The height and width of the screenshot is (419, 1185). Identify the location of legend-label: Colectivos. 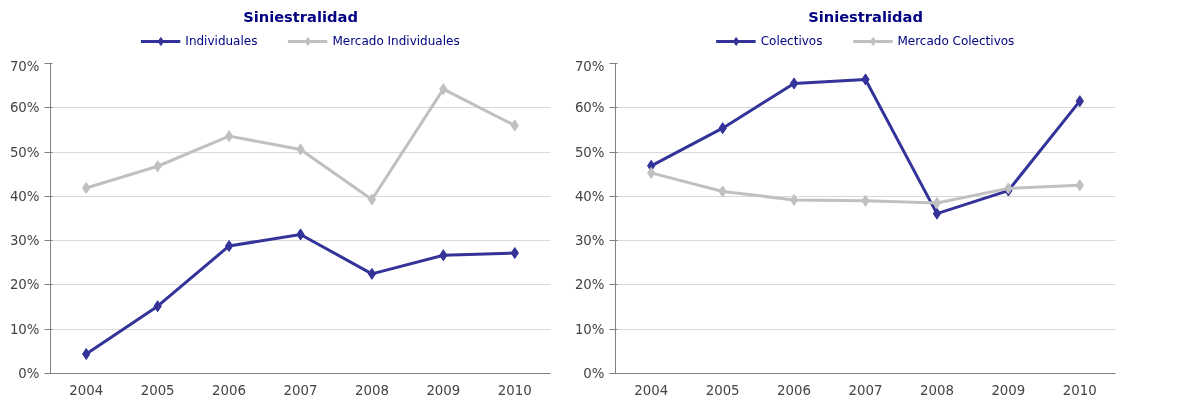
(791, 41).